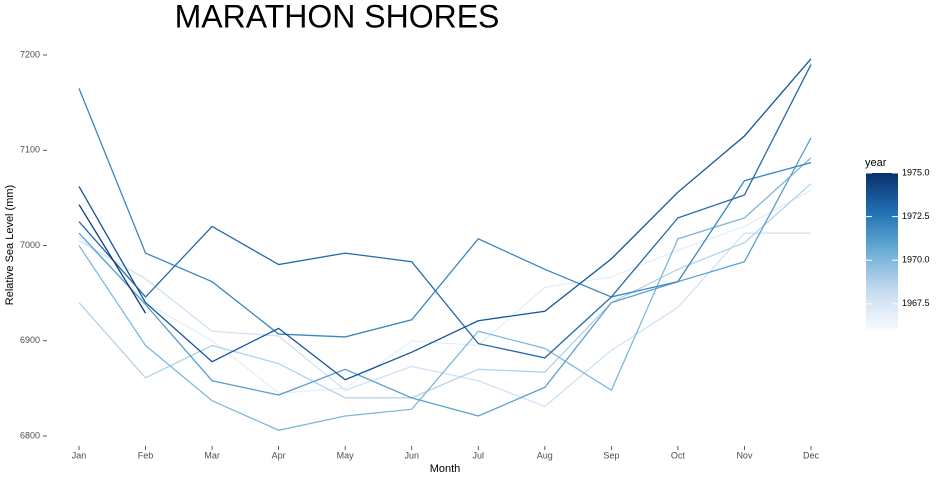  What do you see at coordinates (611, 455) in the screenshot?
I see `x-tick-label: Sep` at bounding box center [611, 455].